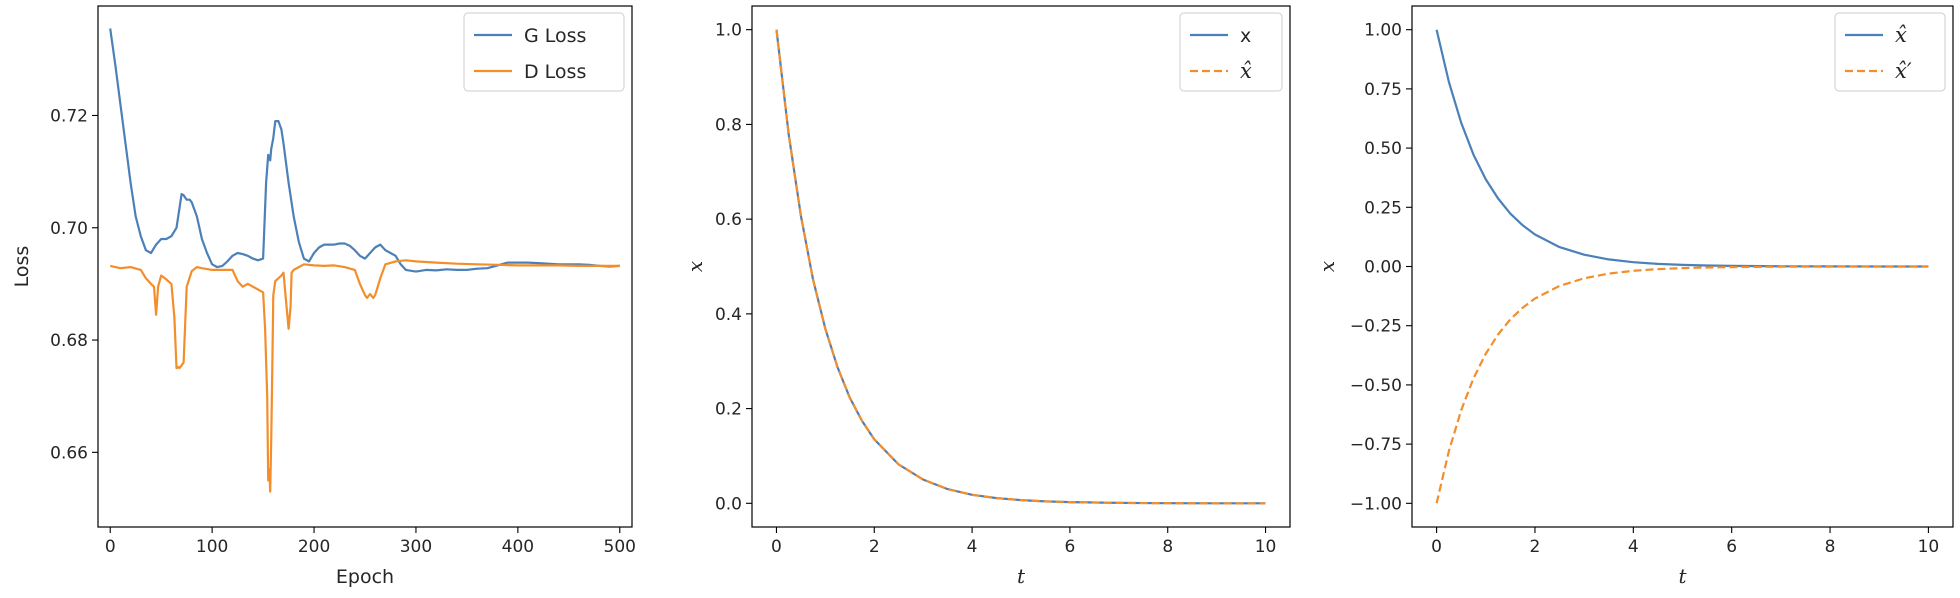  I want to click on y-axis-label: Loss, so click(22, 267).